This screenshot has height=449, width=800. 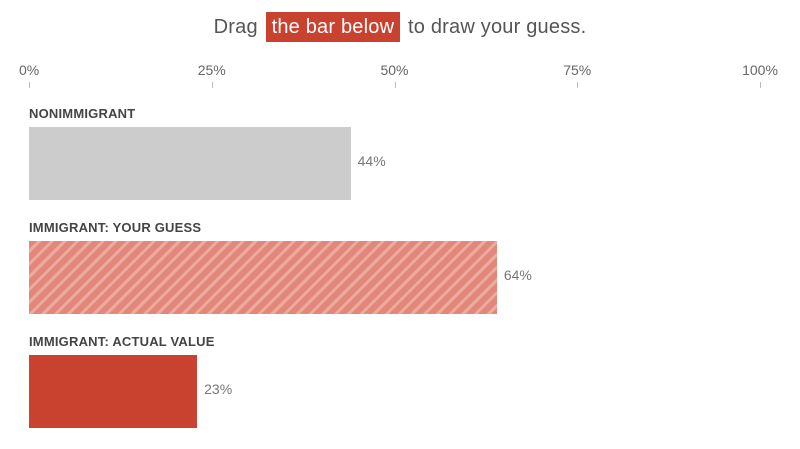 What do you see at coordinates (517, 275) in the screenshot?
I see `immigrant-guess-value-label: 64%` at bounding box center [517, 275].